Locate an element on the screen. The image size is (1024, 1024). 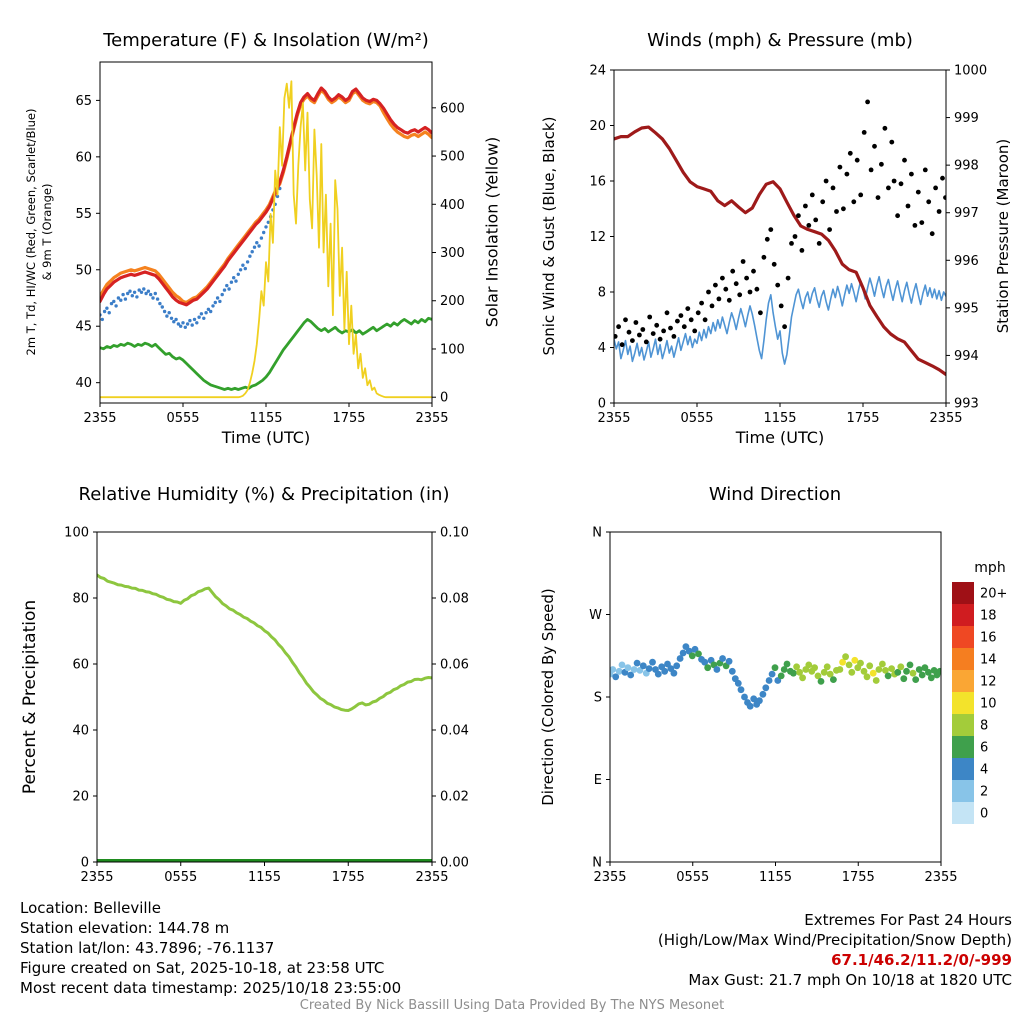
station-latlon: Station lat/lon: 43.7896; -76.1137 is located at coordinates (147, 948).